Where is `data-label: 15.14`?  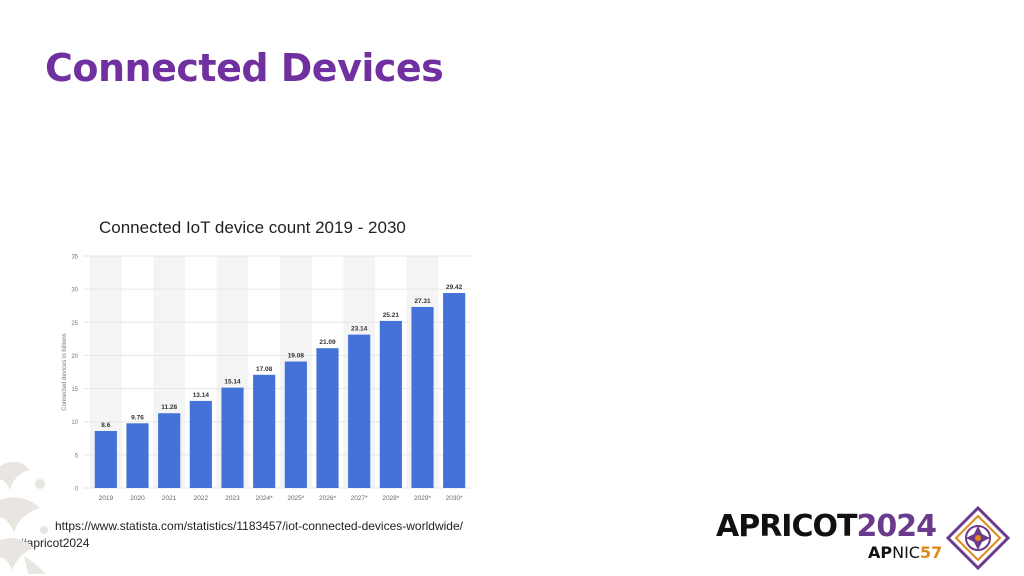 data-label: 15.14 is located at coordinates (232, 382).